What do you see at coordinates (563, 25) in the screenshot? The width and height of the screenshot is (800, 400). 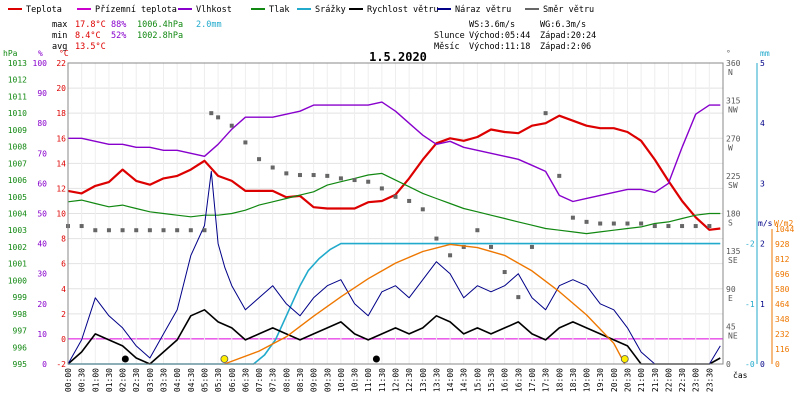 I see `info-wg: WG:6.3m/s` at bounding box center [563, 25].